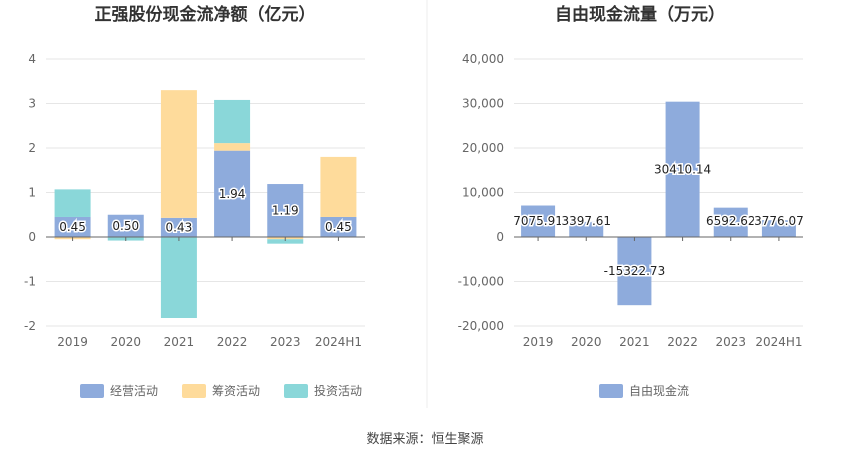  Describe the element at coordinates (634, 342) in the screenshot. I see `right-x-tick-label: 2021` at that location.